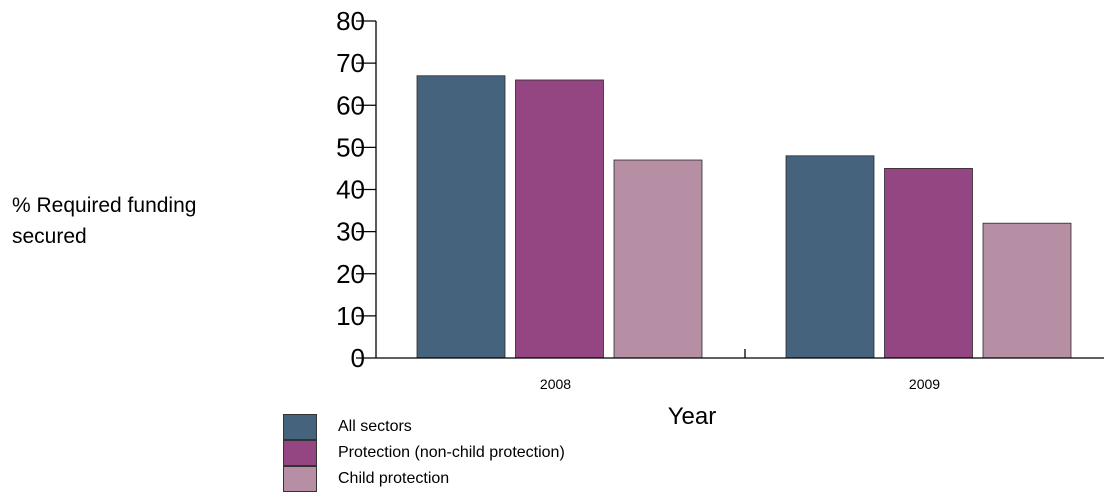 The image size is (1104, 494). I want to click on x-axis-title: Year, so click(692, 416).